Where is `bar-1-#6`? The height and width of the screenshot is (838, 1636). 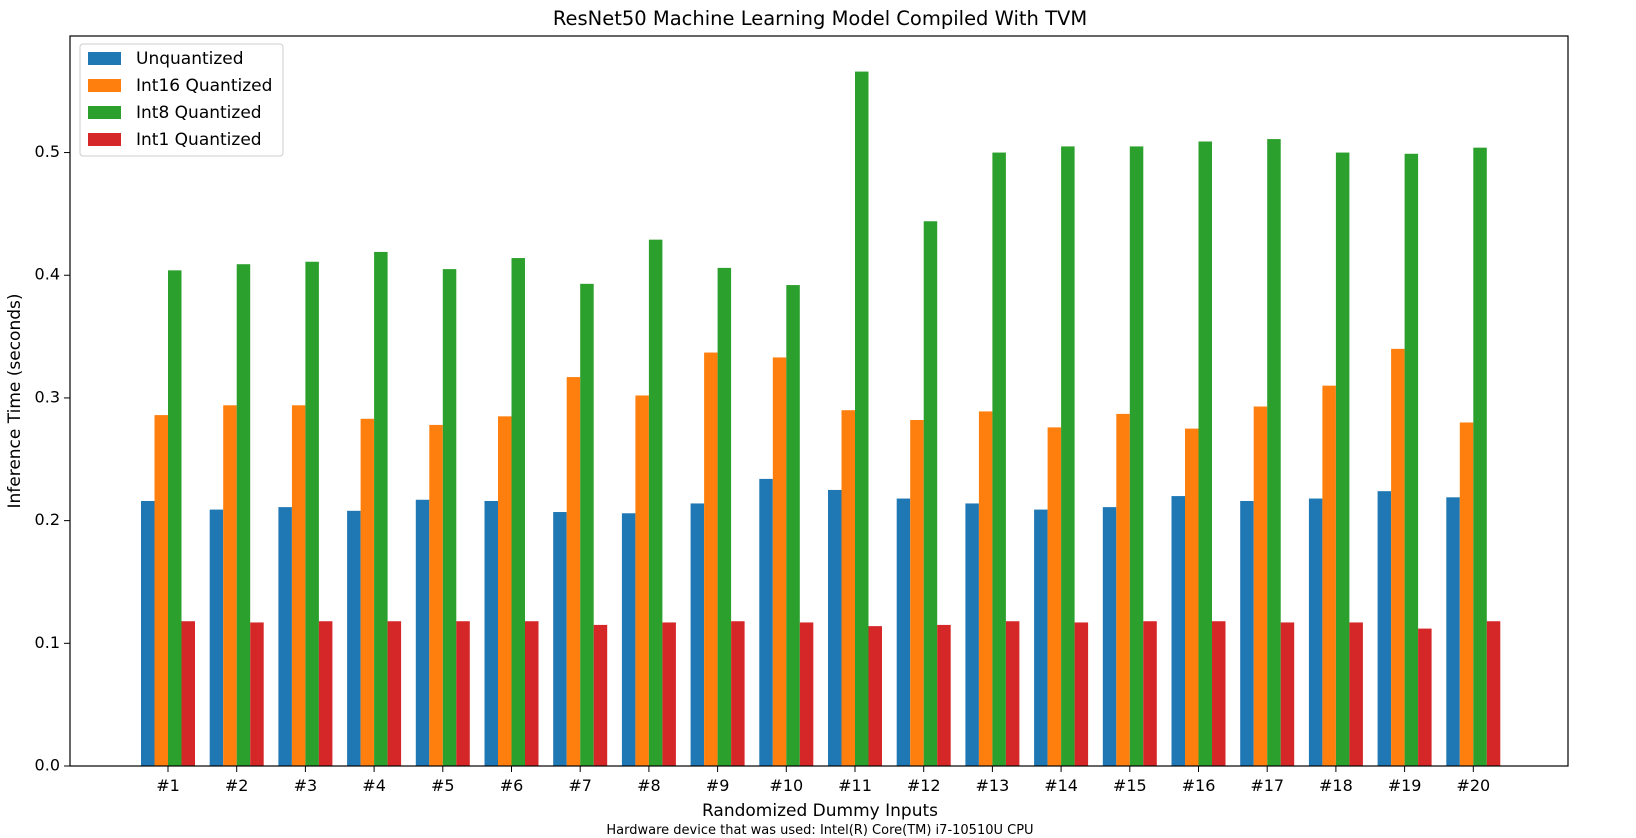
bar-1-#6 is located at coordinates (491, 633).